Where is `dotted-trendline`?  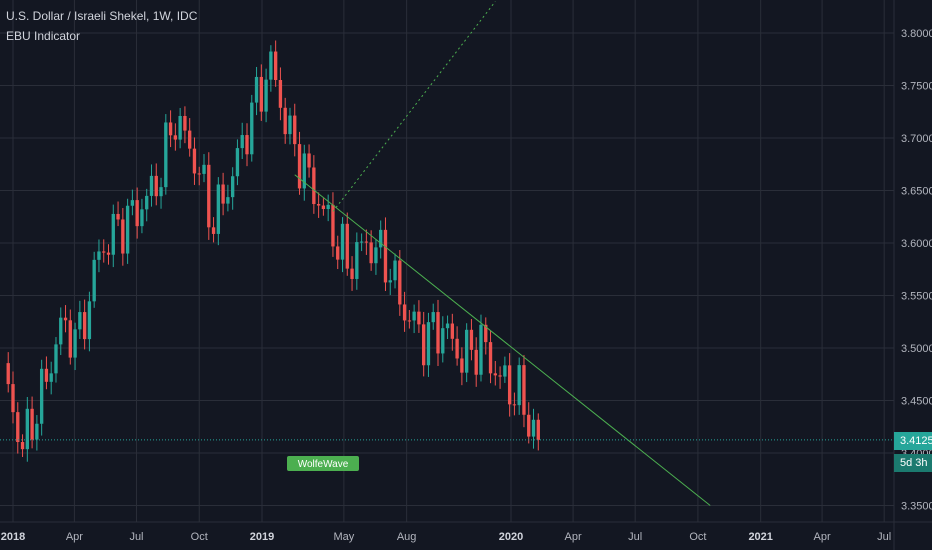 dotted-trendline is located at coordinates (414, 106).